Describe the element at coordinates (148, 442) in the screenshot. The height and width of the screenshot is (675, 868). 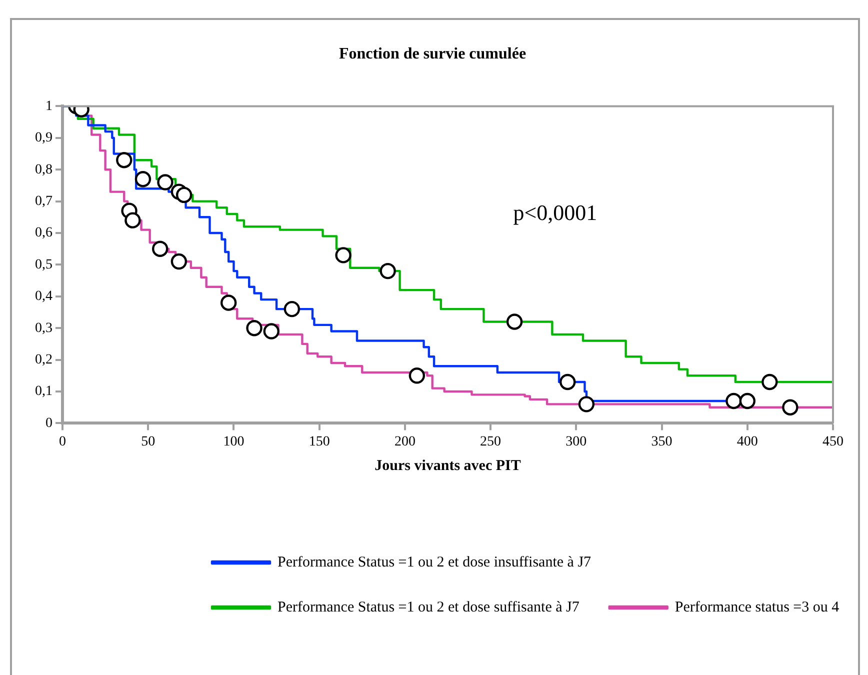
I see `x-tick-label: 50` at that location.